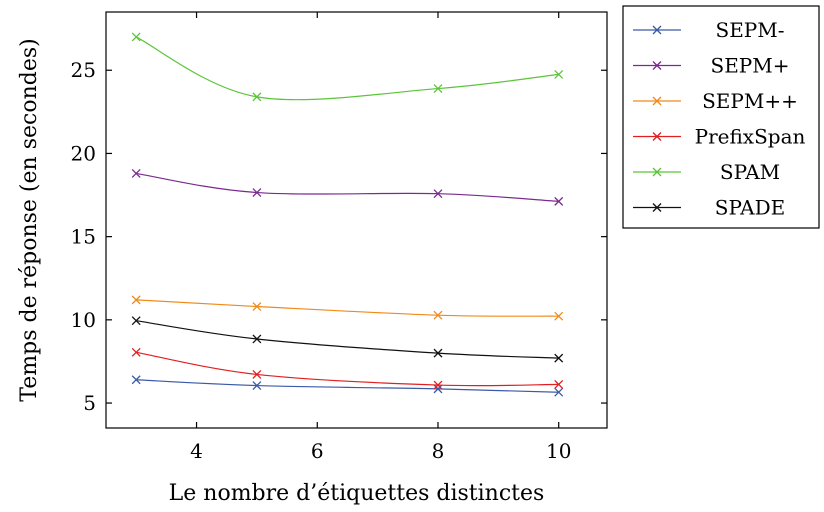 Image resolution: width=824 pixels, height=512 pixels. What do you see at coordinates (83, 153) in the screenshot?
I see `y-tick-label: 20` at bounding box center [83, 153].